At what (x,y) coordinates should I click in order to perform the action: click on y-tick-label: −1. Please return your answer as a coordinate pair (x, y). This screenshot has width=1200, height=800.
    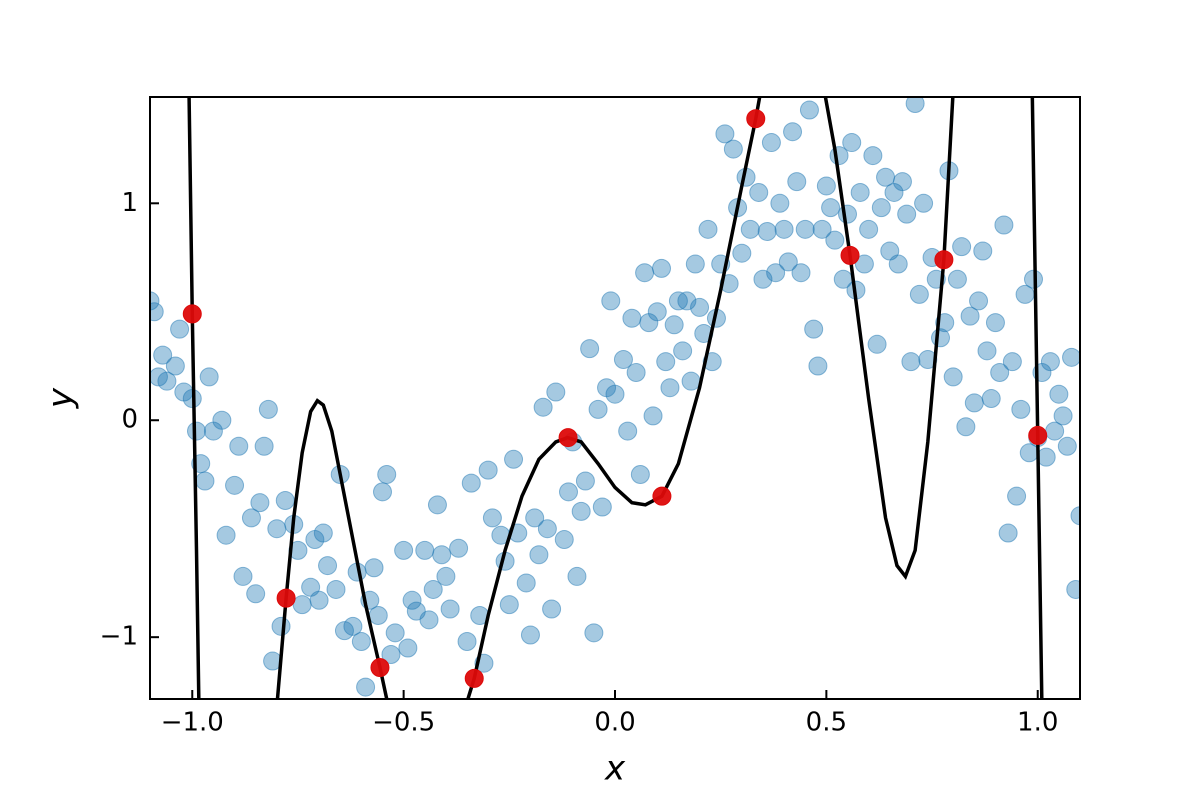
    Looking at the image, I should click on (119, 637).